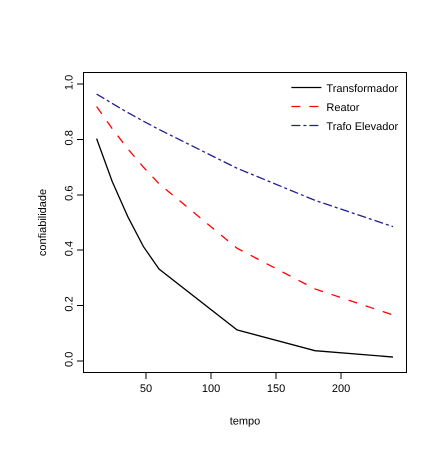 The image size is (446, 459). I want to click on x-tick-label: 150, so click(276, 389).